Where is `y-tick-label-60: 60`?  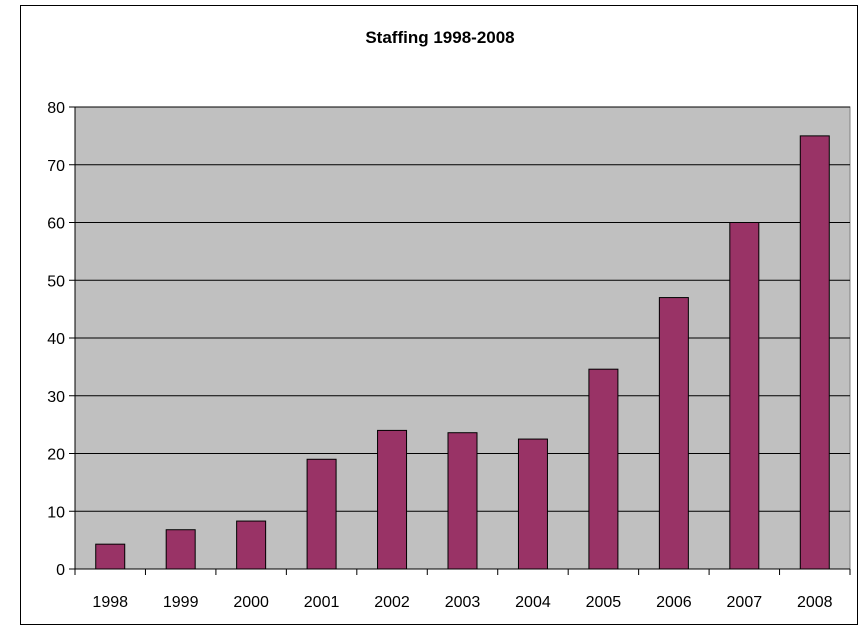
y-tick-label-60: 60 is located at coordinates (56, 224).